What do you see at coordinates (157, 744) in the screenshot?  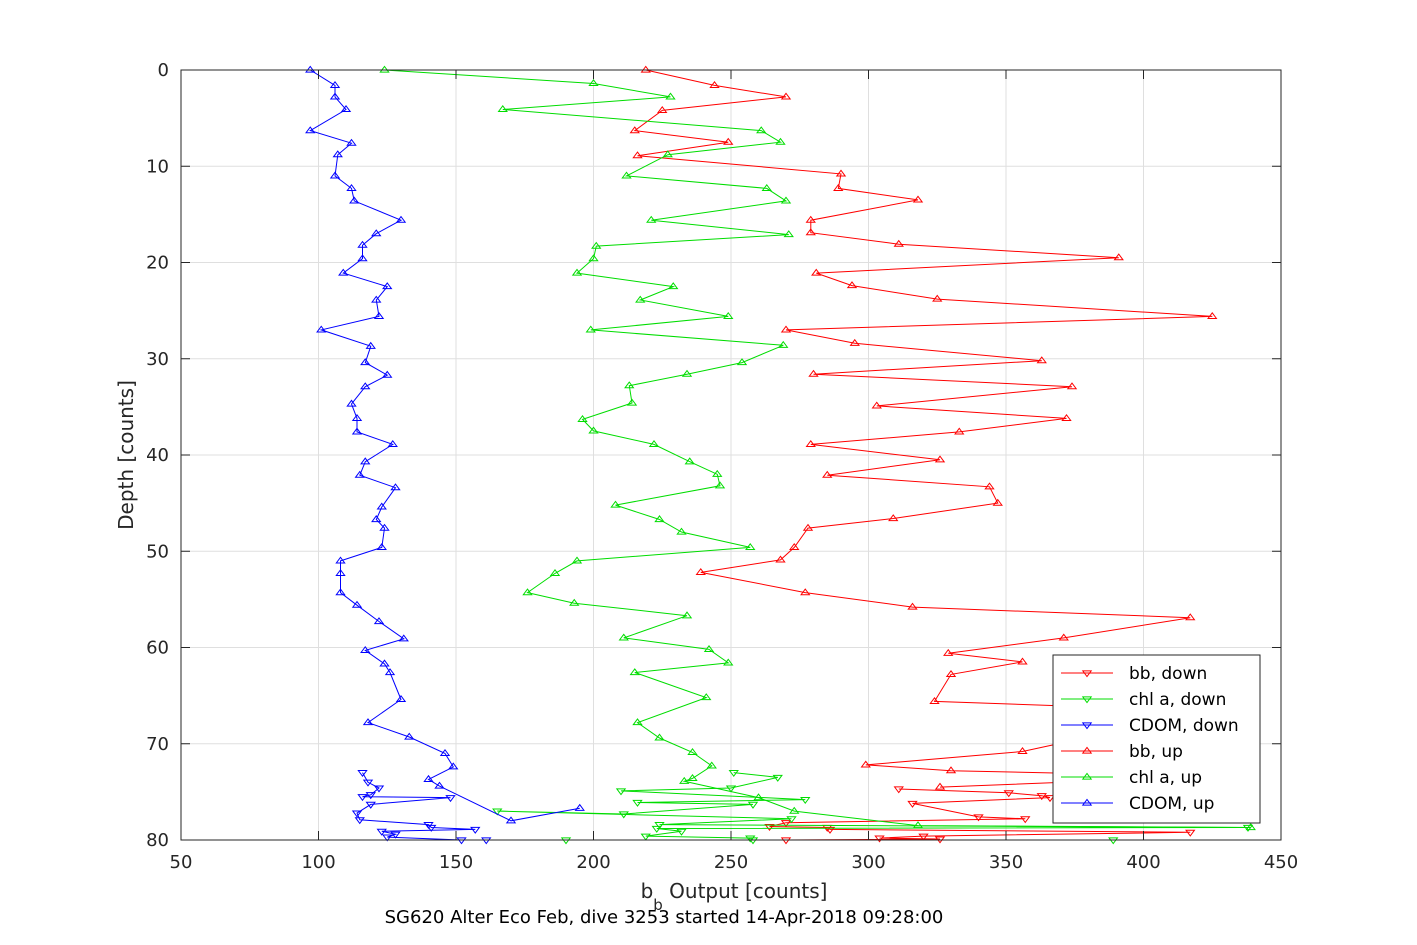 I see `y-tick-label: 70` at bounding box center [157, 744].